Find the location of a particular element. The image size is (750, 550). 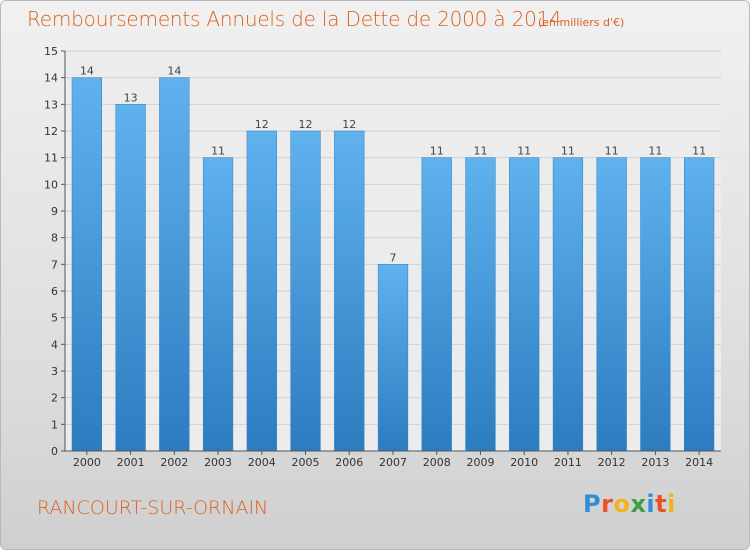

x-tick-label: 2009 is located at coordinates (480, 462).